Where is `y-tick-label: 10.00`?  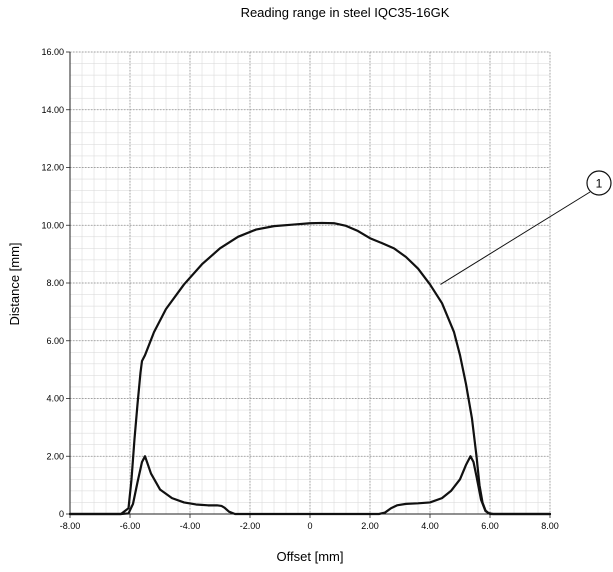 y-tick-label: 10.00 is located at coordinates (52, 225).